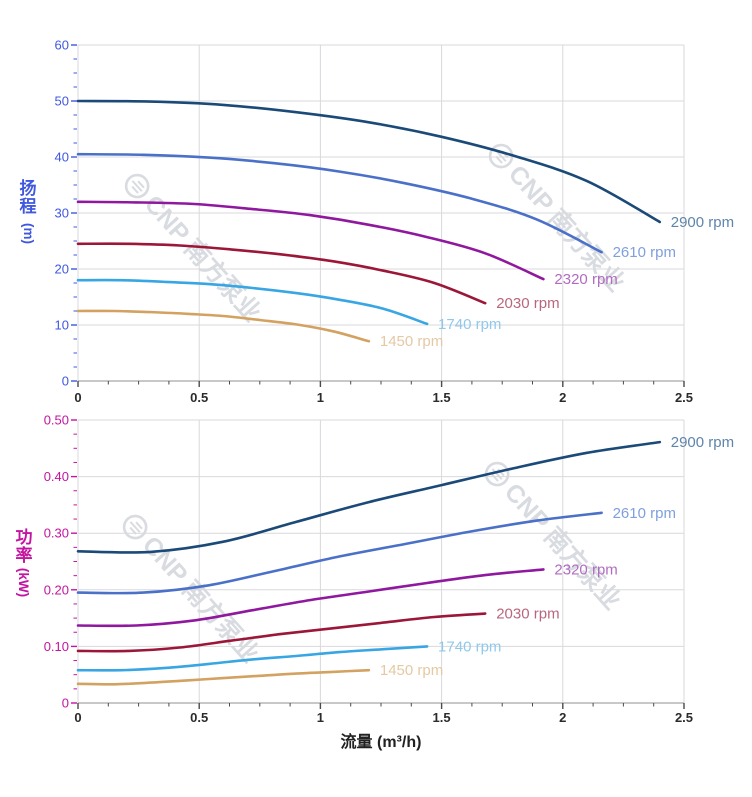 This screenshot has width=752, height=797. What do you see at coordinates (56, 646) in the screenshot?
I see `y-tick-label: 0.10` at bounding box center [56, 646].